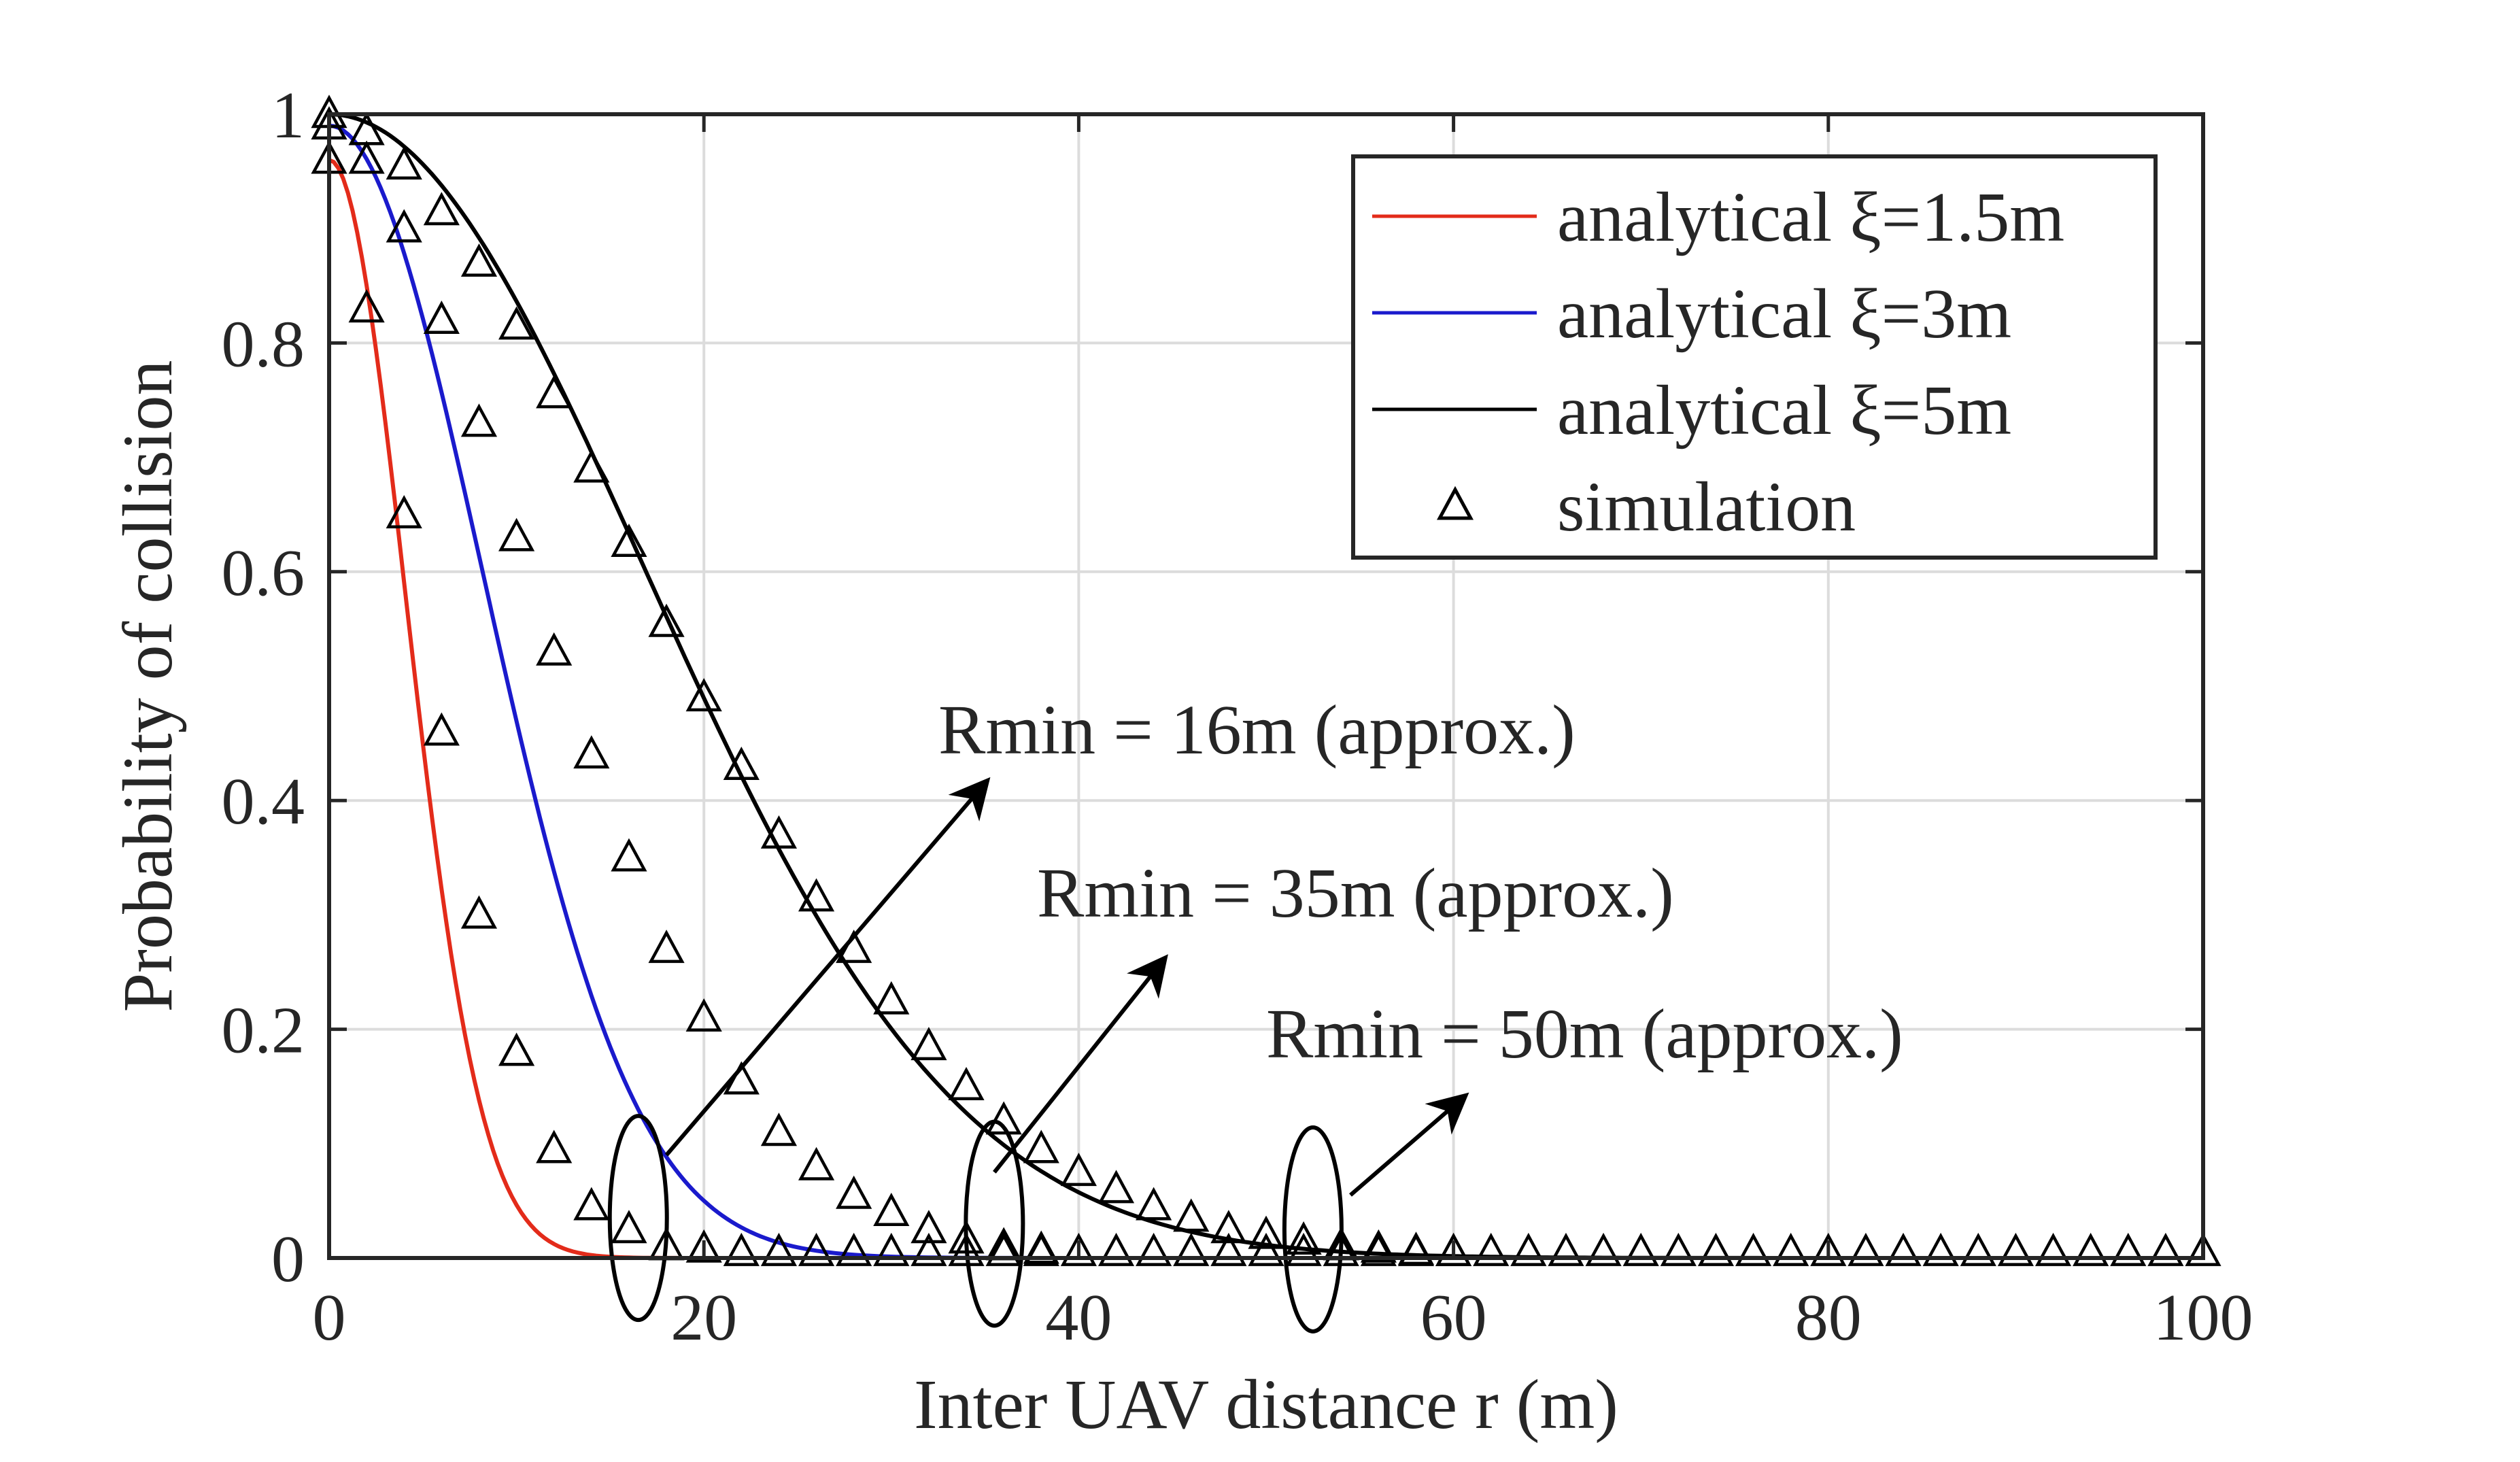 The image size is (2520, 1462). I want to click on legend-label-xi-1-5: analytical ξ=1.5m, so click(1811, 217).